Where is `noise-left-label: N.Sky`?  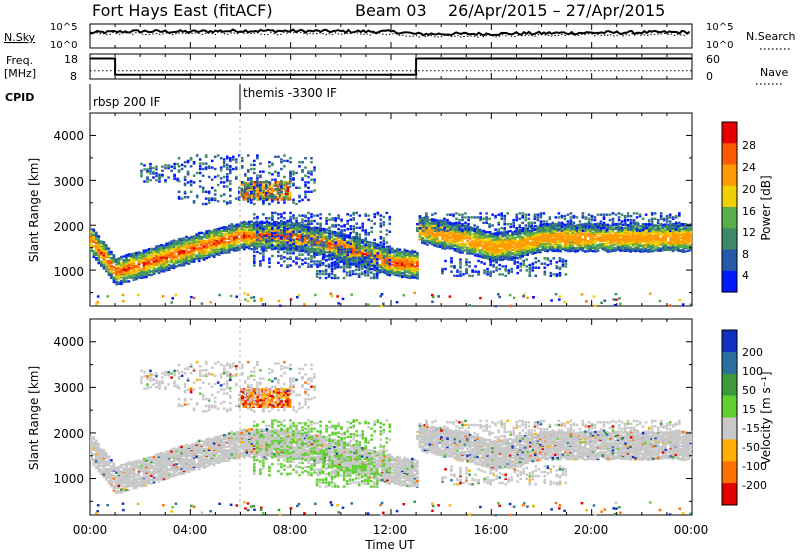
noise-left-label: N.Sky is located at coordinates (20, 37).